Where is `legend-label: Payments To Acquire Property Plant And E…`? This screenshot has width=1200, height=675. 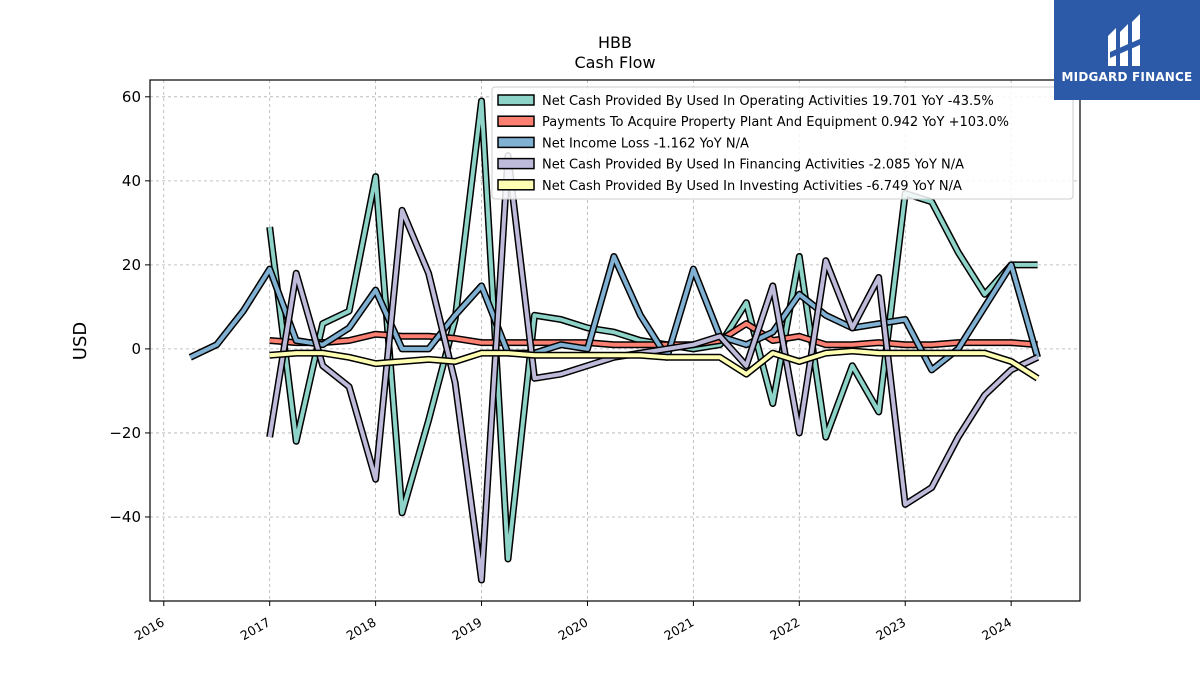 legend-label: Payments To Acquire Property Plant And E… is located at coordinates (775, 122).